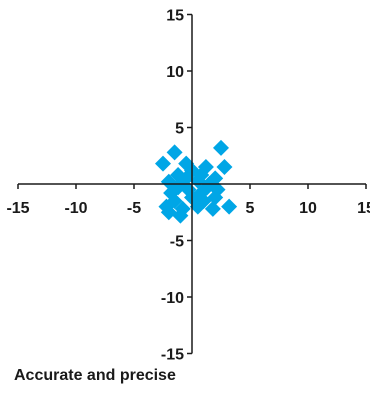  What do you see at coordinates (172, 354) in the screenshot?
I see `y-tick-label: -15` at bounding box center [172, 354].